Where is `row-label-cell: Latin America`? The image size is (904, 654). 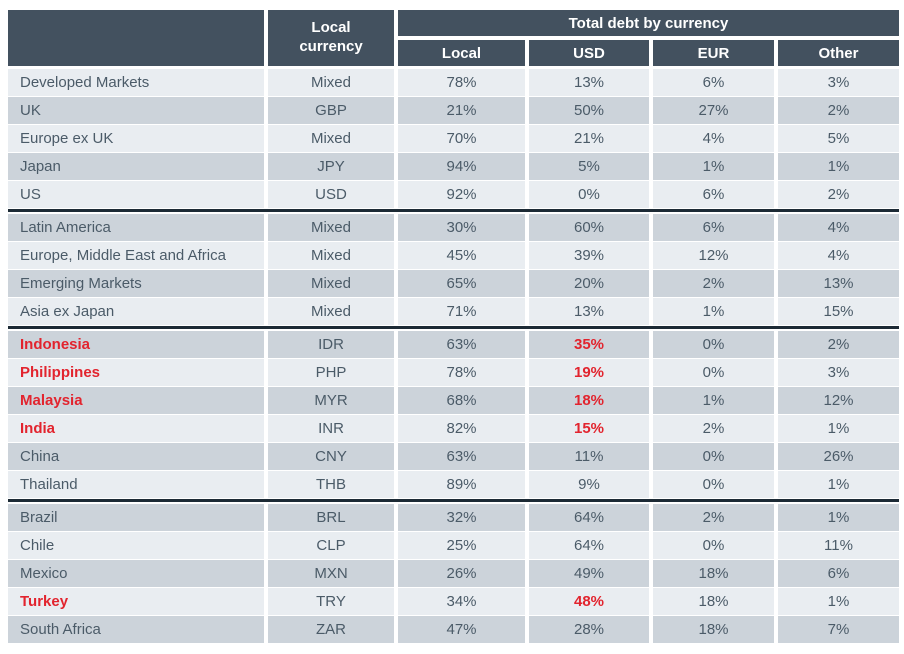 row-label-cell: Latin America is located at coordinates (136, 227).